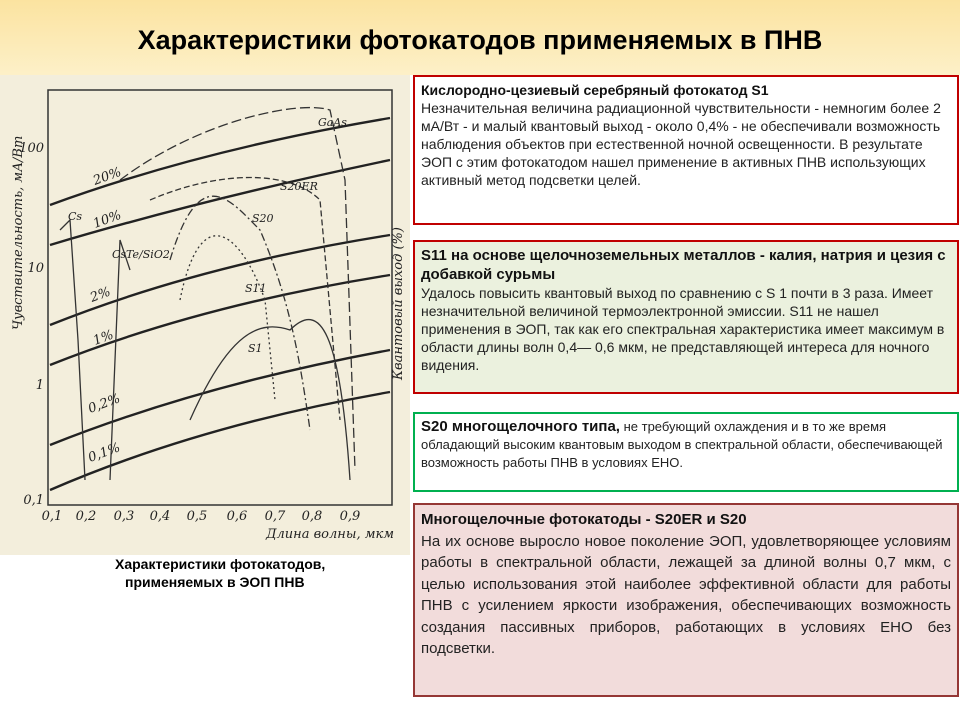  I want to click on curve-label: S20ER, so click(299, 186).